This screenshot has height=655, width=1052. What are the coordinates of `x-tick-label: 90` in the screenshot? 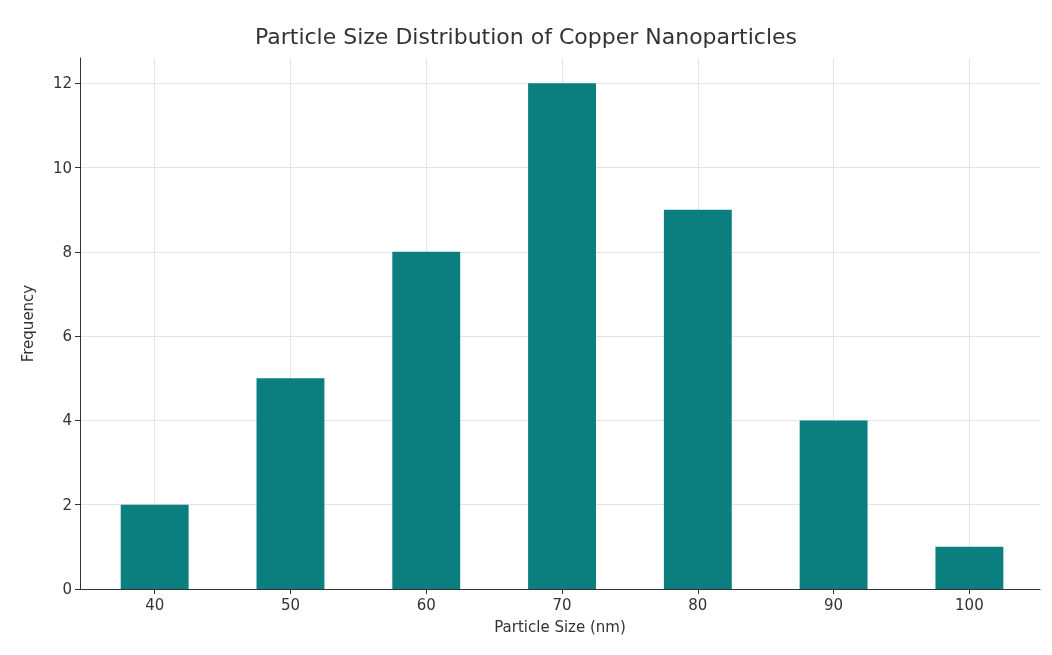 It's located at (834, 604).